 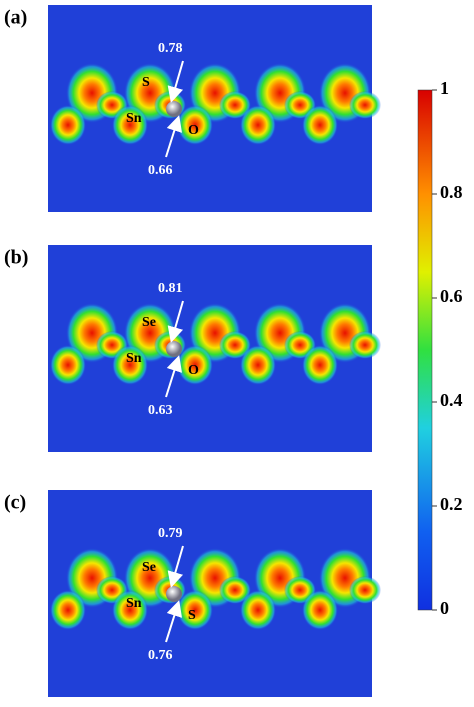 What do you see at coordinates (170, 288) in the screenshot?
I see `bond-value: 0.81` at bounding box center [170, 288].